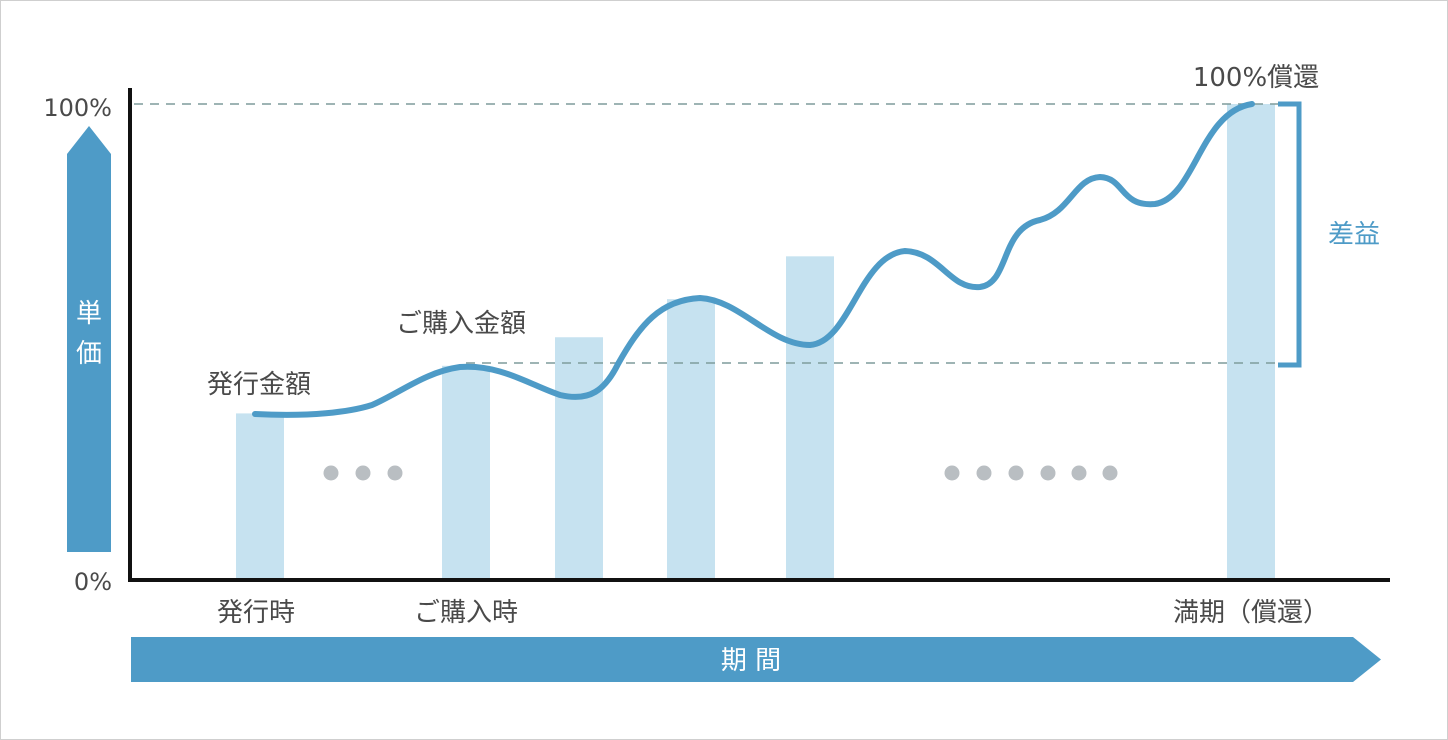 The height and width of the screenshot is (740, 1448). Describe the element at coordinates (89, 140) in the screenshot. I see `y-axis-arrow-head` at that location.